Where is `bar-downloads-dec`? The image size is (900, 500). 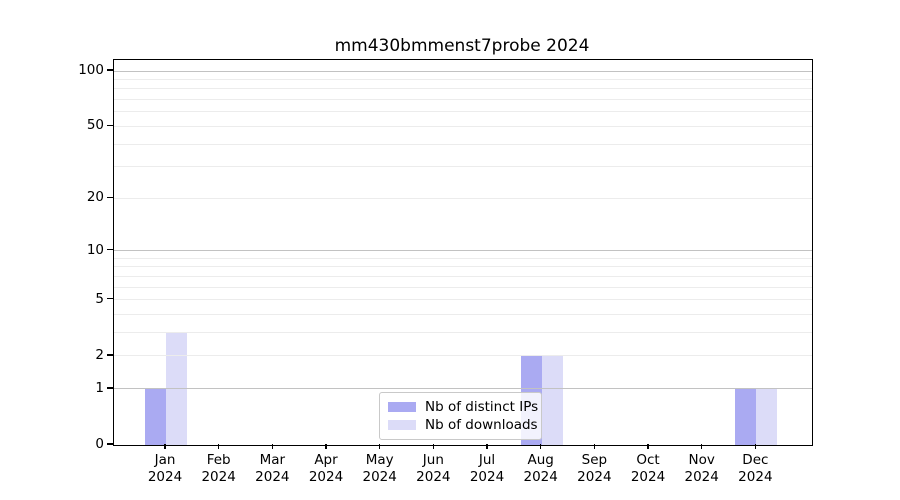 bar-downloads-dec is located at coordinates (767, 416).